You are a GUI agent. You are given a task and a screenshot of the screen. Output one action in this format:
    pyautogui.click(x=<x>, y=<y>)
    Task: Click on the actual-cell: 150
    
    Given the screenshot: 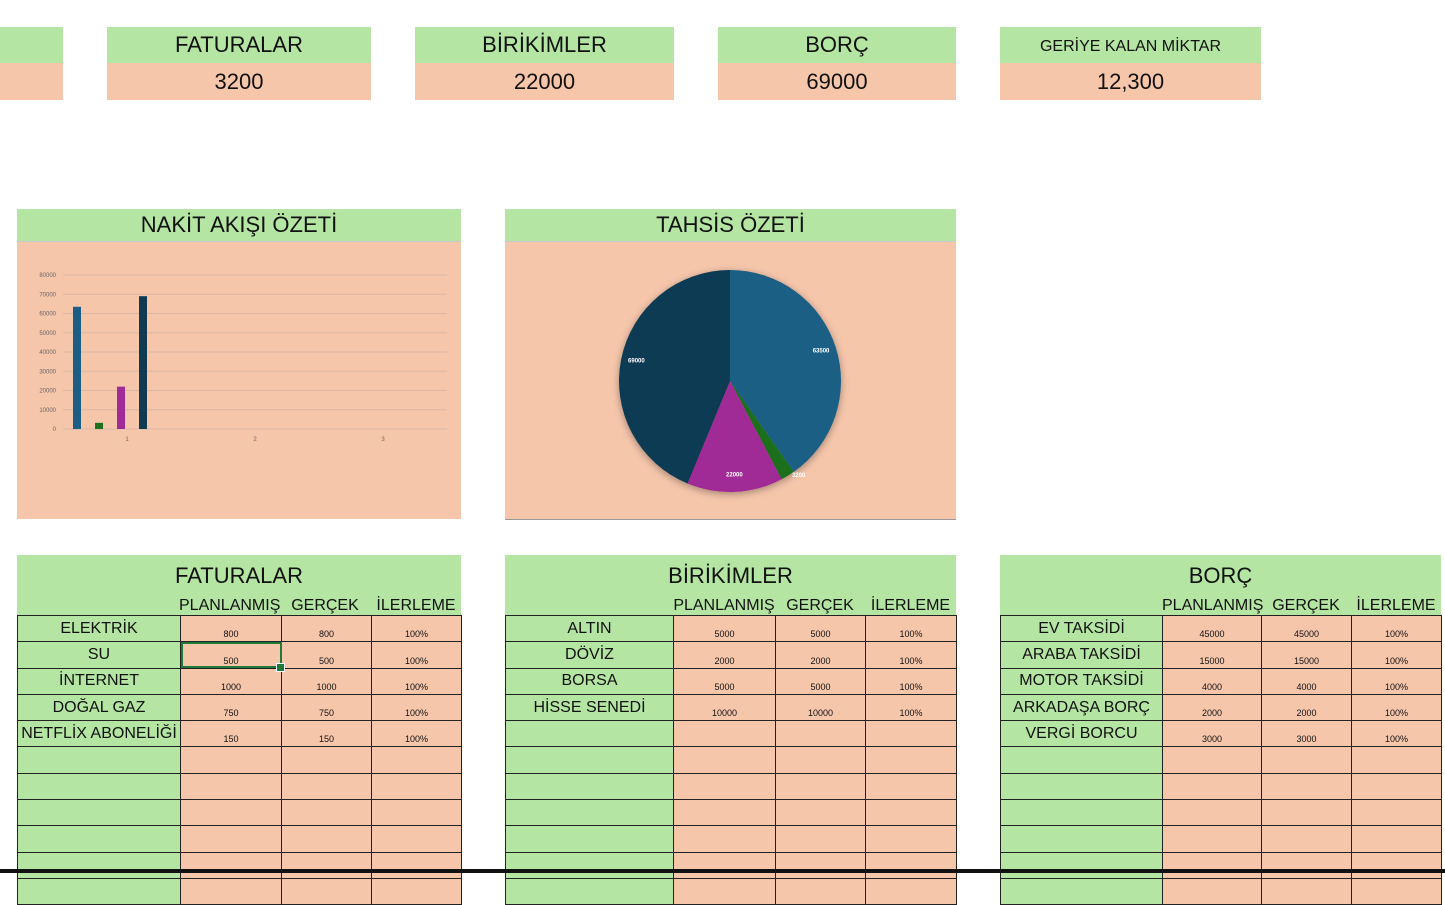 What is the action you would take?
    pyautogui.click(x=326, y=734)
    